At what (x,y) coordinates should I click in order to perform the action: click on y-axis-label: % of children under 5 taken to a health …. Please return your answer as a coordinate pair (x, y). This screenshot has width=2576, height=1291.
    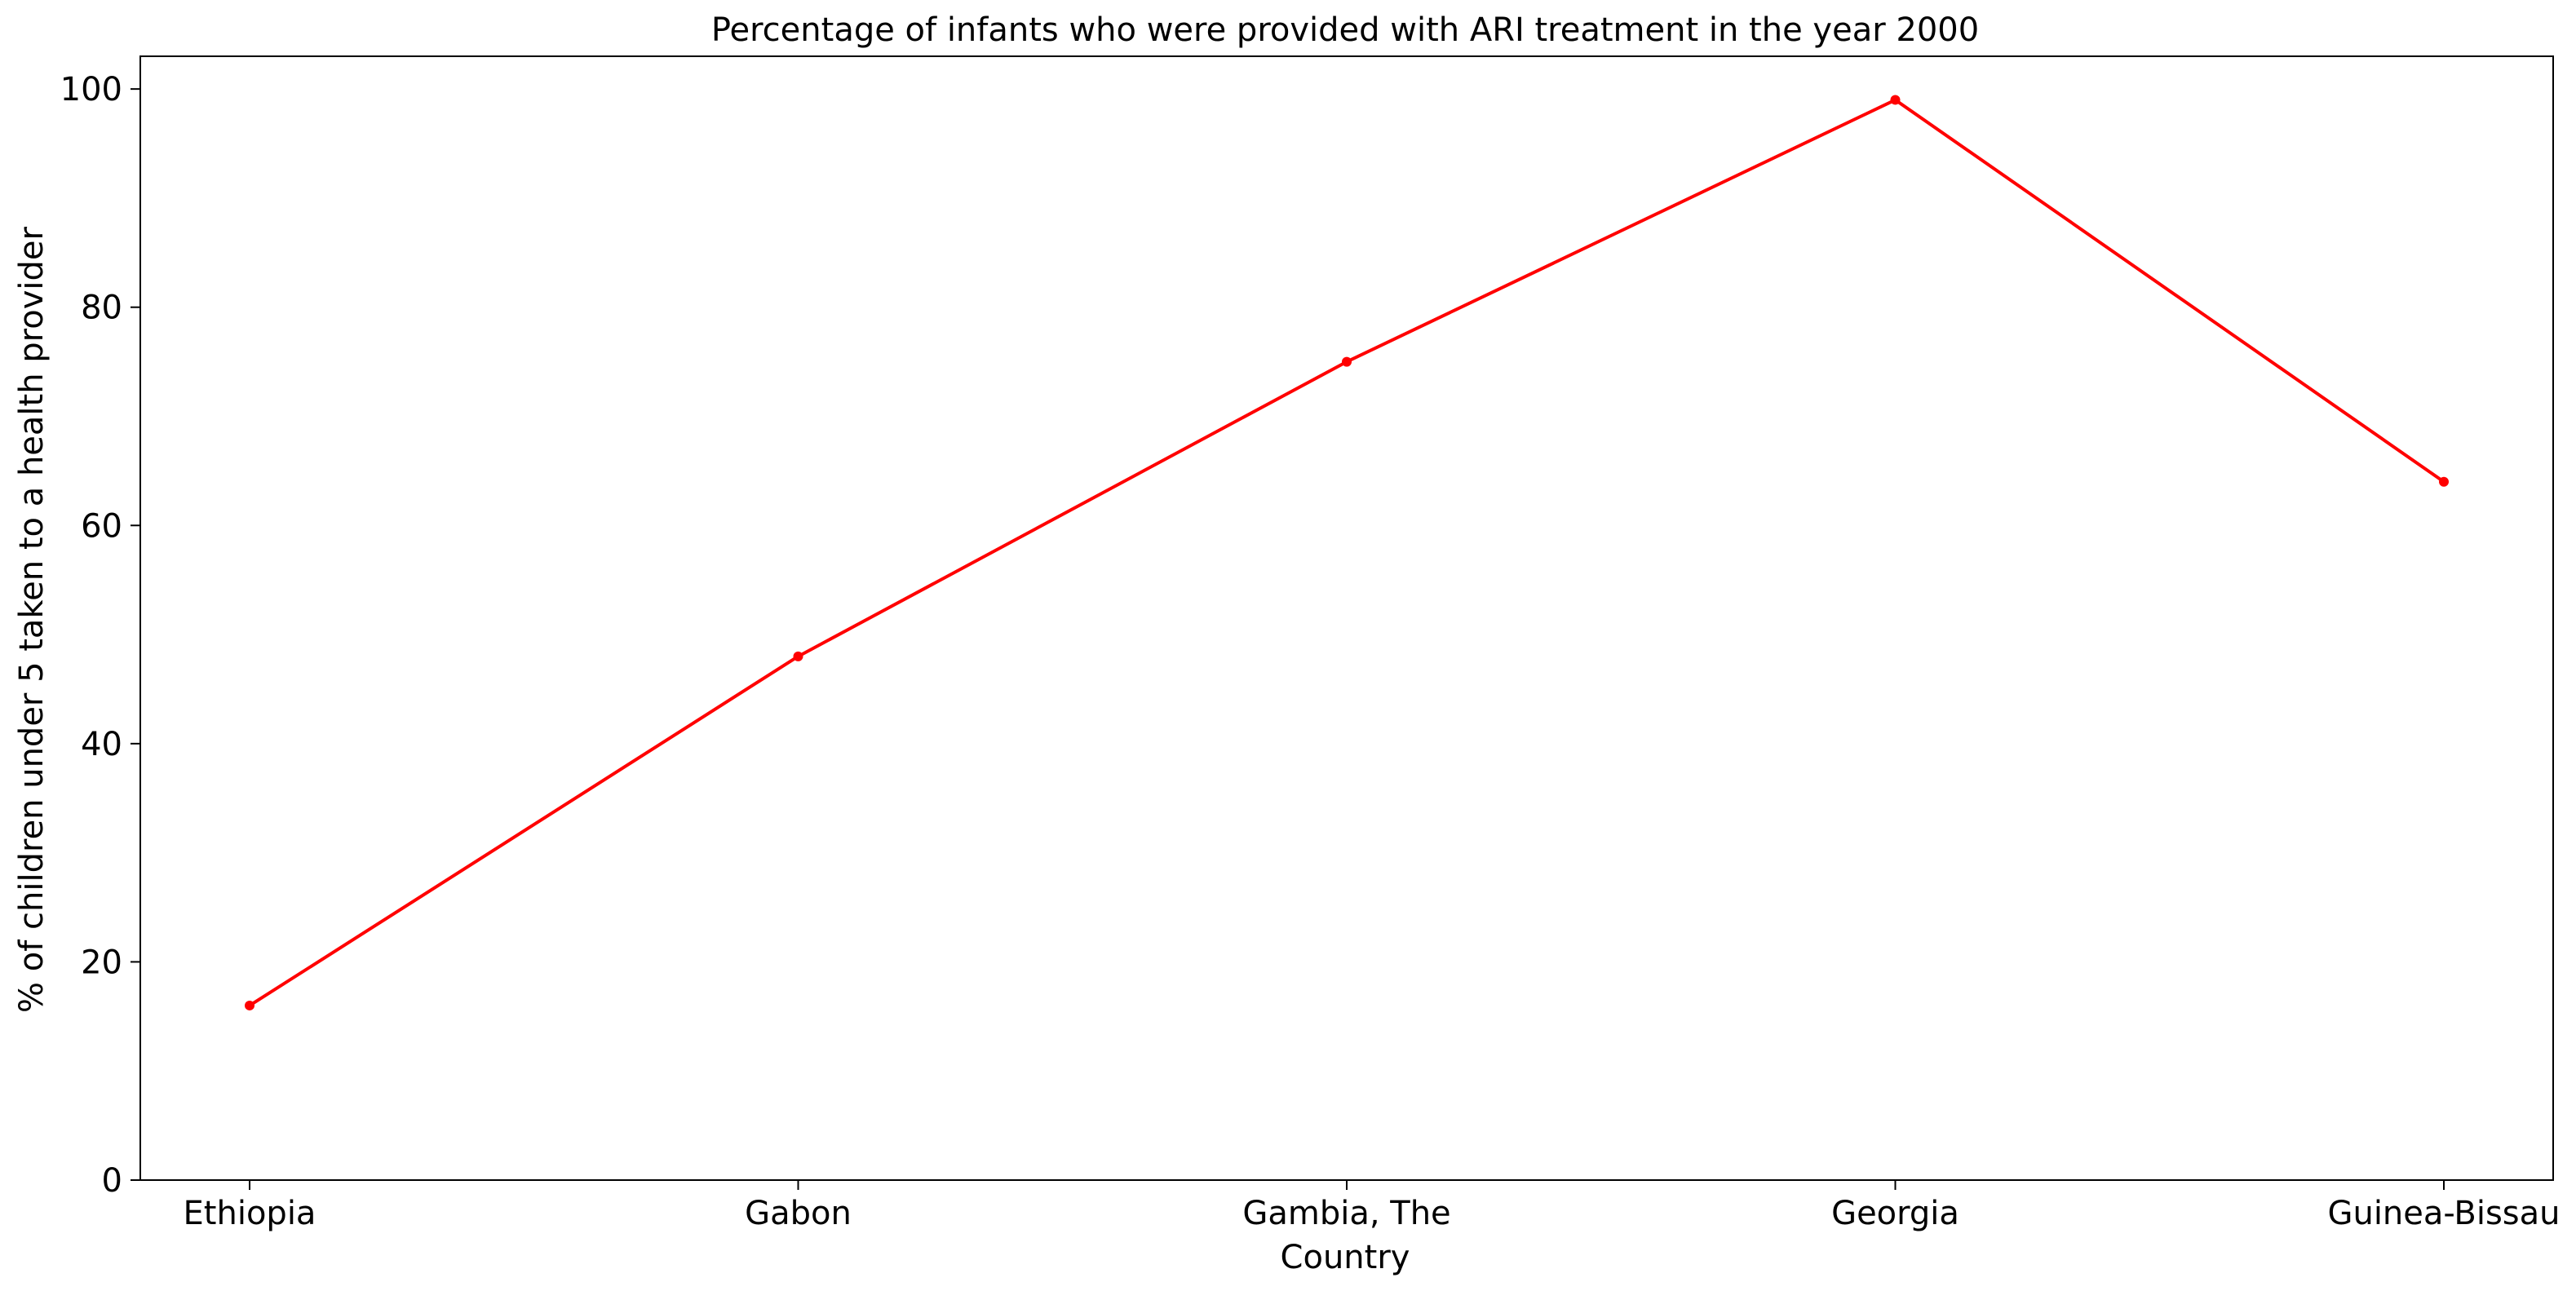
    Looking at the image, I should click on (32, 619).